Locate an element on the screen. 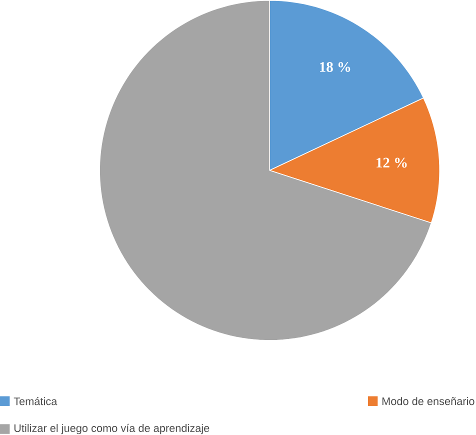  legend-label: Modo de enseñario is located at coordinates (428, 400).